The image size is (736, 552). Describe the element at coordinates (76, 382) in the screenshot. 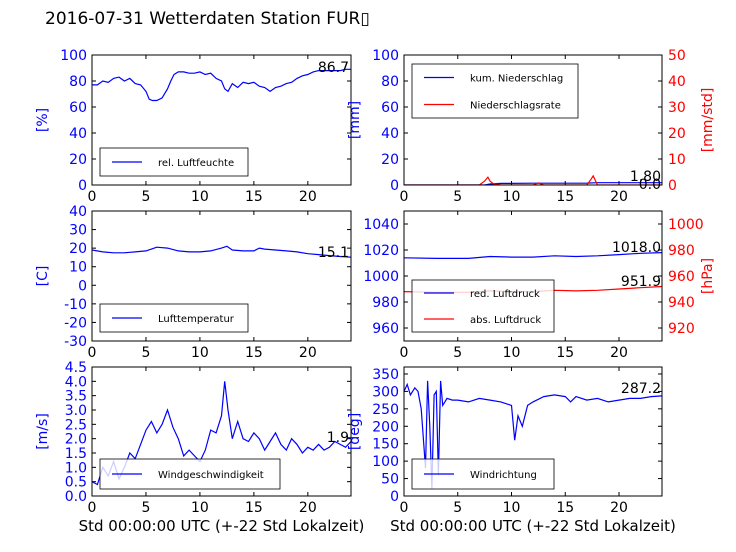

I see `y-tick-label: 4.0` at that location.